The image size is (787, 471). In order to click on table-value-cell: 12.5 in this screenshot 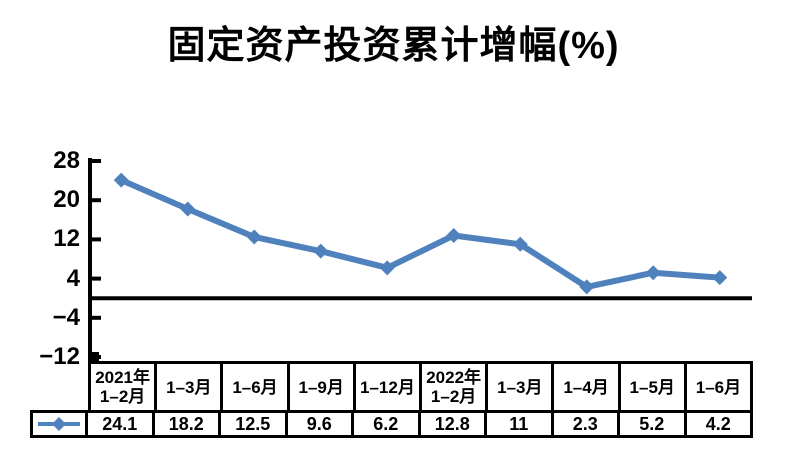, I will do `click(253, 424)`.